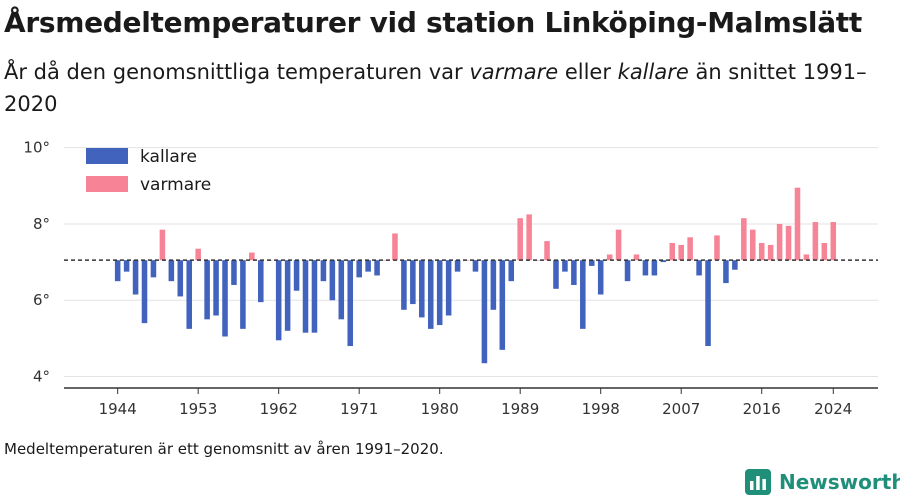 The image size is (900, 500). What do you see at coordinates (36, 148) in the screenshot?
I see `y-tick-label: 10°` at bounding box center [36, 148].